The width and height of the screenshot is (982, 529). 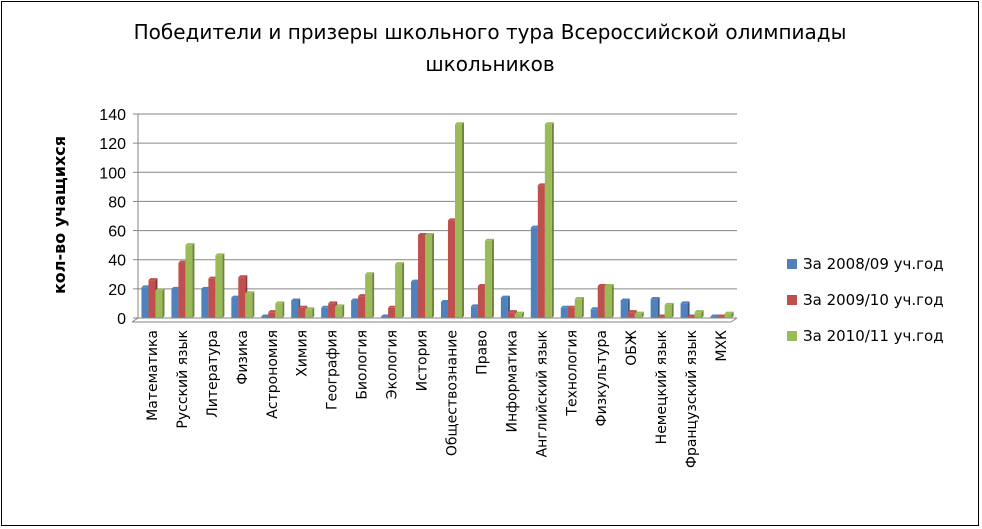 What do you see at coordinates (512, 381) in the screenshot?
I see `x-tick-label: Информатика` at bounding box center [512, 381].